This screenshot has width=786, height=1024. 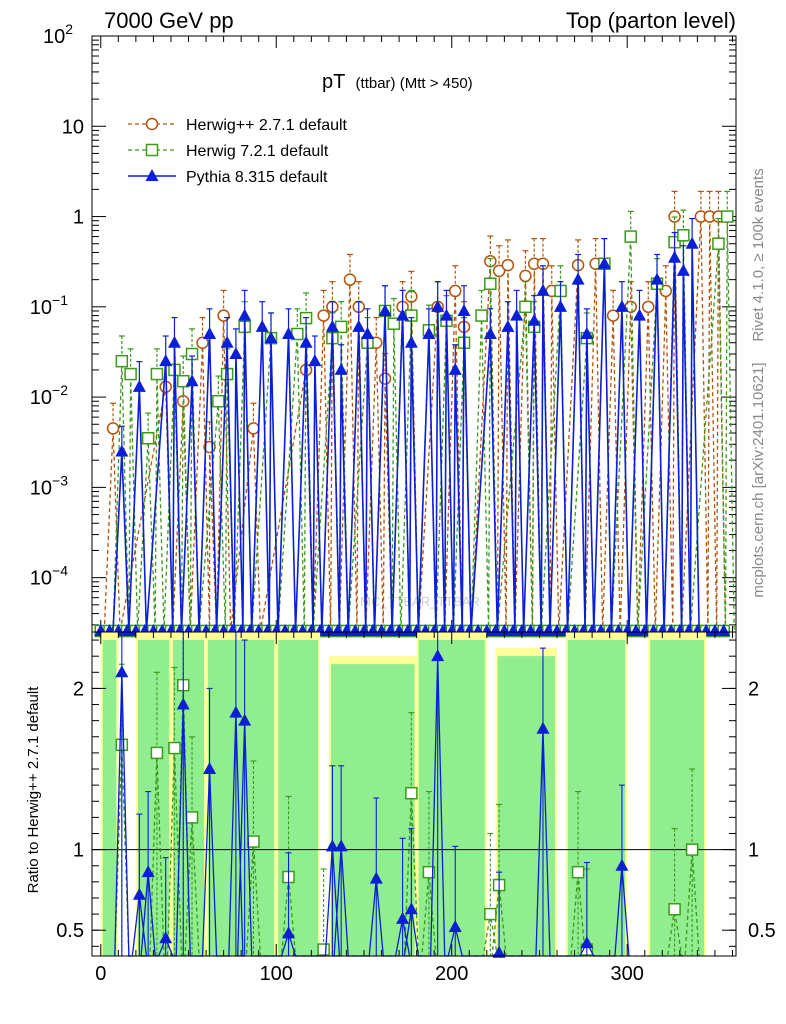 What do you see at coordinates (257, 151) in the screenshot?
I see `legend-label-herwig7: Herwig 7.2.1 default` at bounding box center [257, 151].